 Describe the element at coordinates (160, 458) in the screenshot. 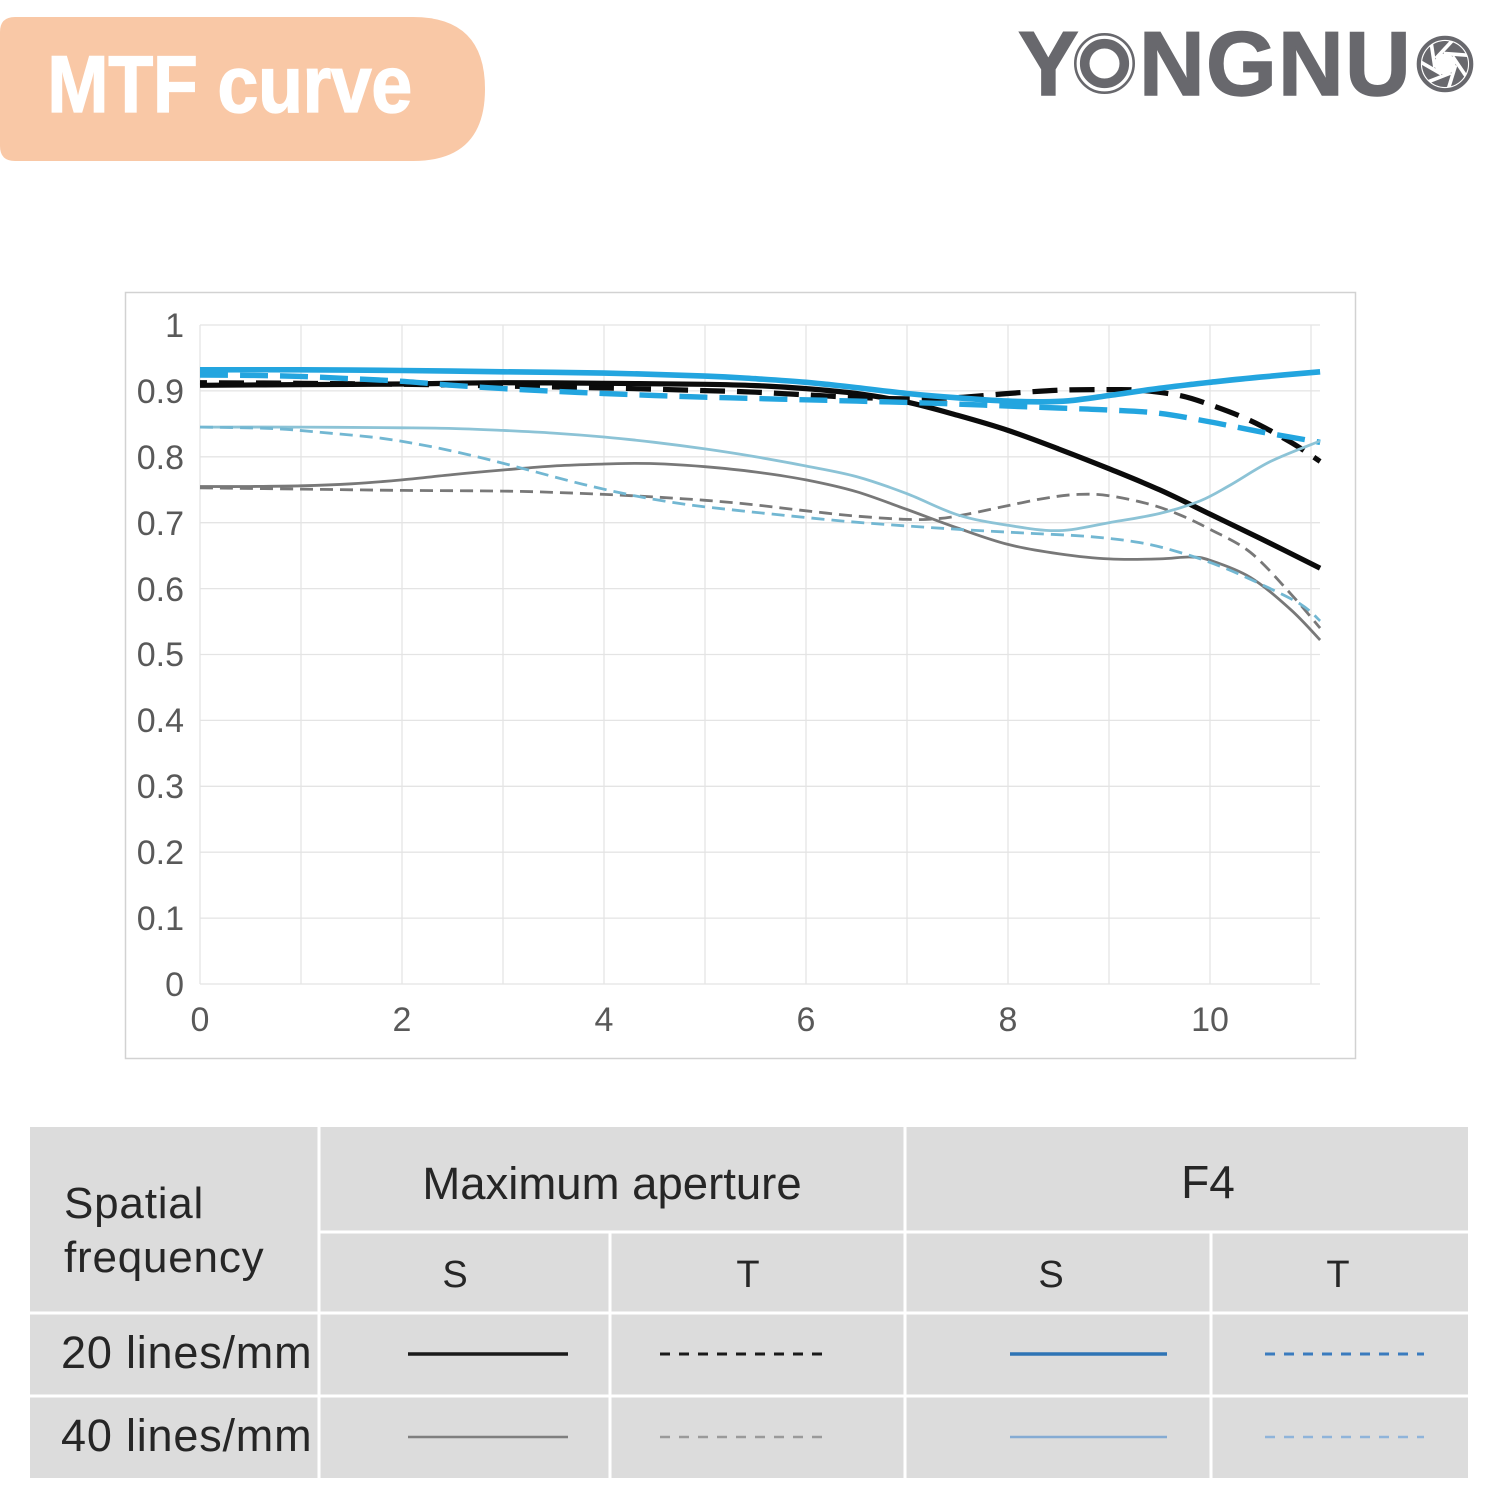

I see `svg-text: 0.8` at that location.